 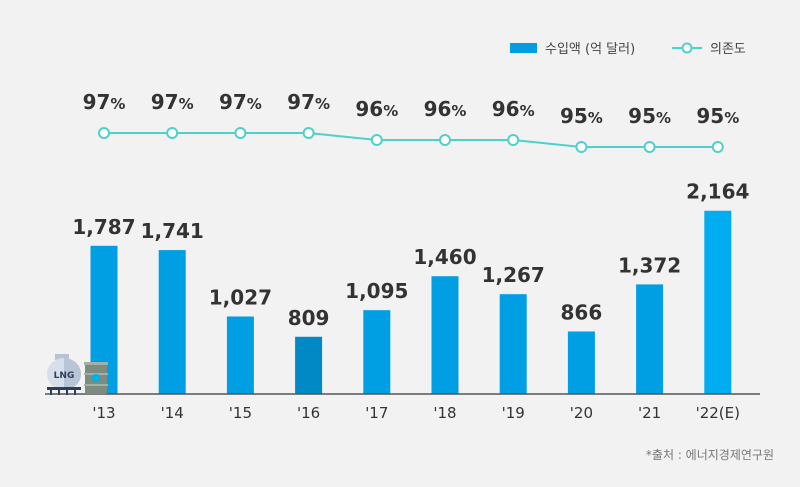 What do you see at coordinates (96, 378) in the screenshot?
I see `oil-barrel-icon` at bounding box center [96, 378].